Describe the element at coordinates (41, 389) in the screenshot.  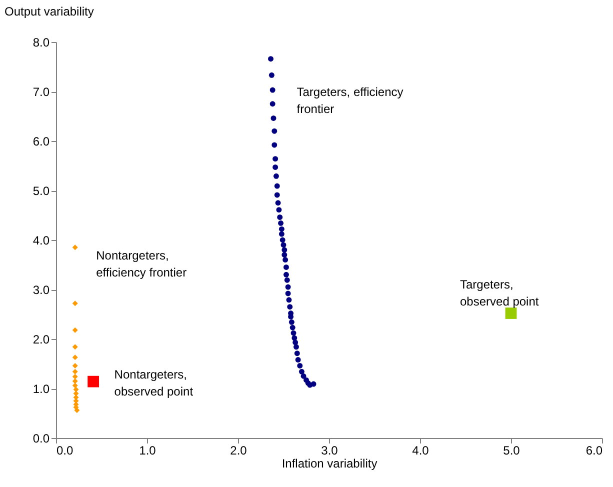
I see `y-tick-label: 1.0` at that location.